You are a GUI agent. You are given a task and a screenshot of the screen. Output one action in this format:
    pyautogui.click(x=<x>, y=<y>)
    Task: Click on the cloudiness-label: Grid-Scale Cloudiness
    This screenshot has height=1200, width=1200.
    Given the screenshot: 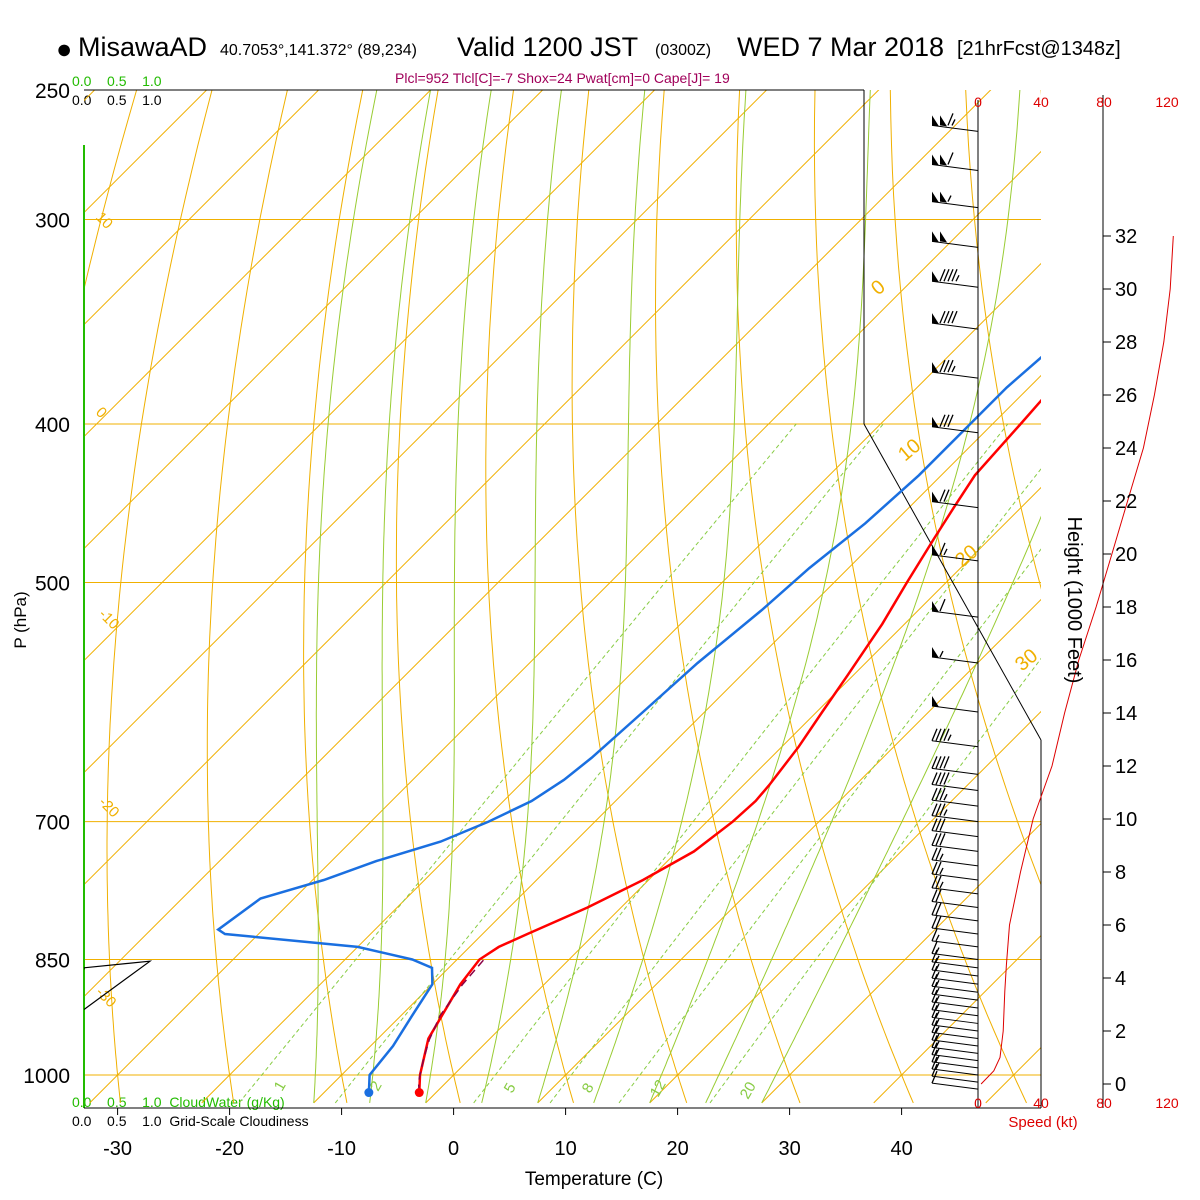 What is the action you would take?
    pyautogui.click(x=239, y=1121)
    